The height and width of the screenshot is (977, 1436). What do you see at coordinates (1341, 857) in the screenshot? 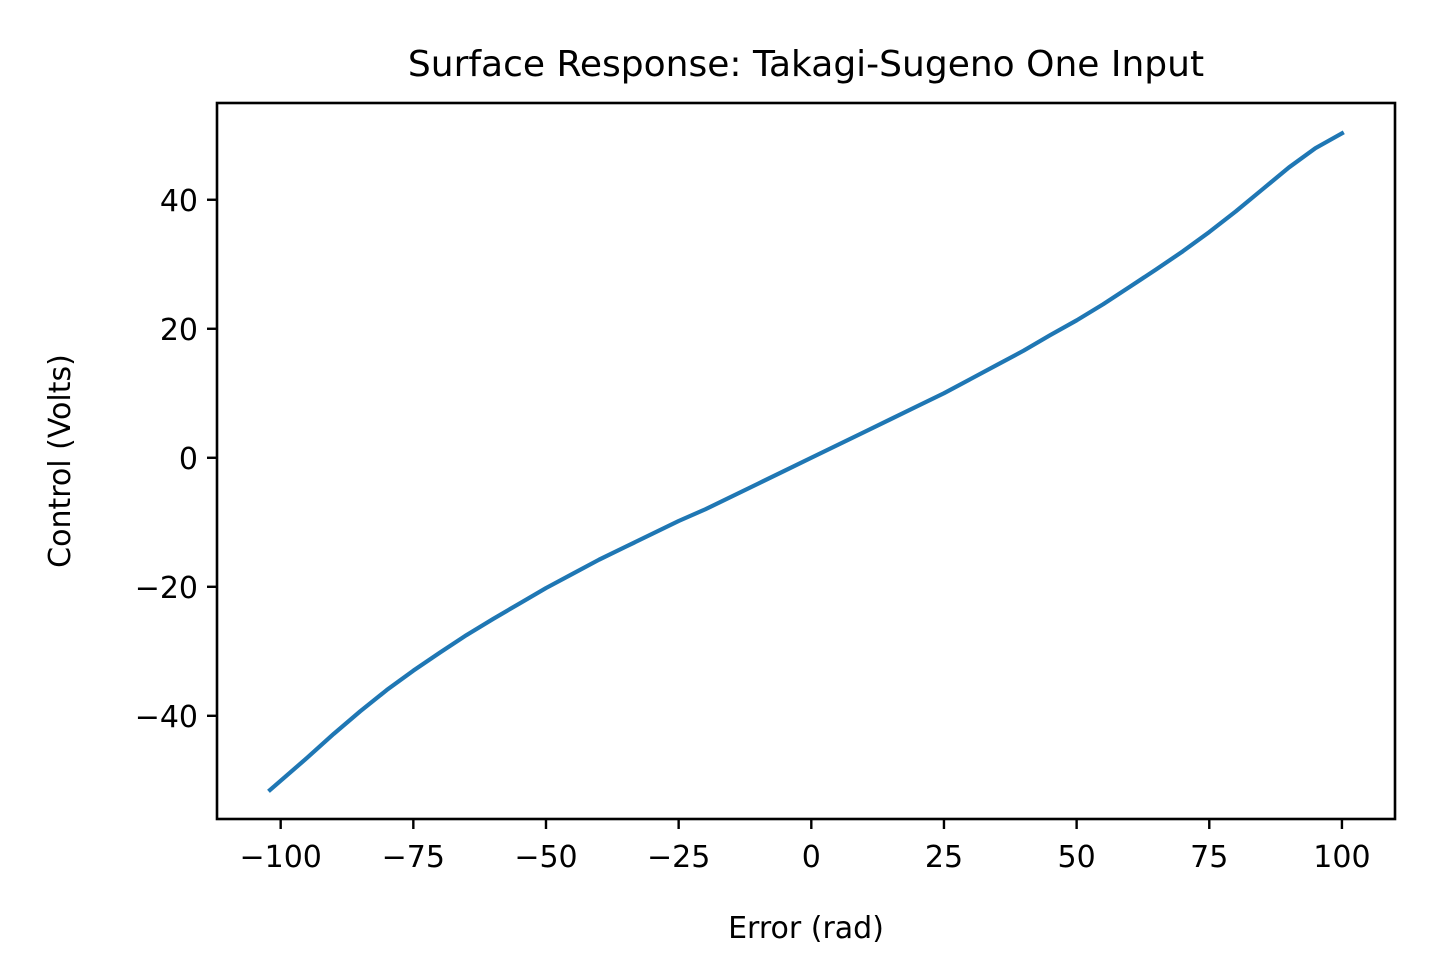
I see `x-tick-label: 100` at bounding box center [1341, 857].